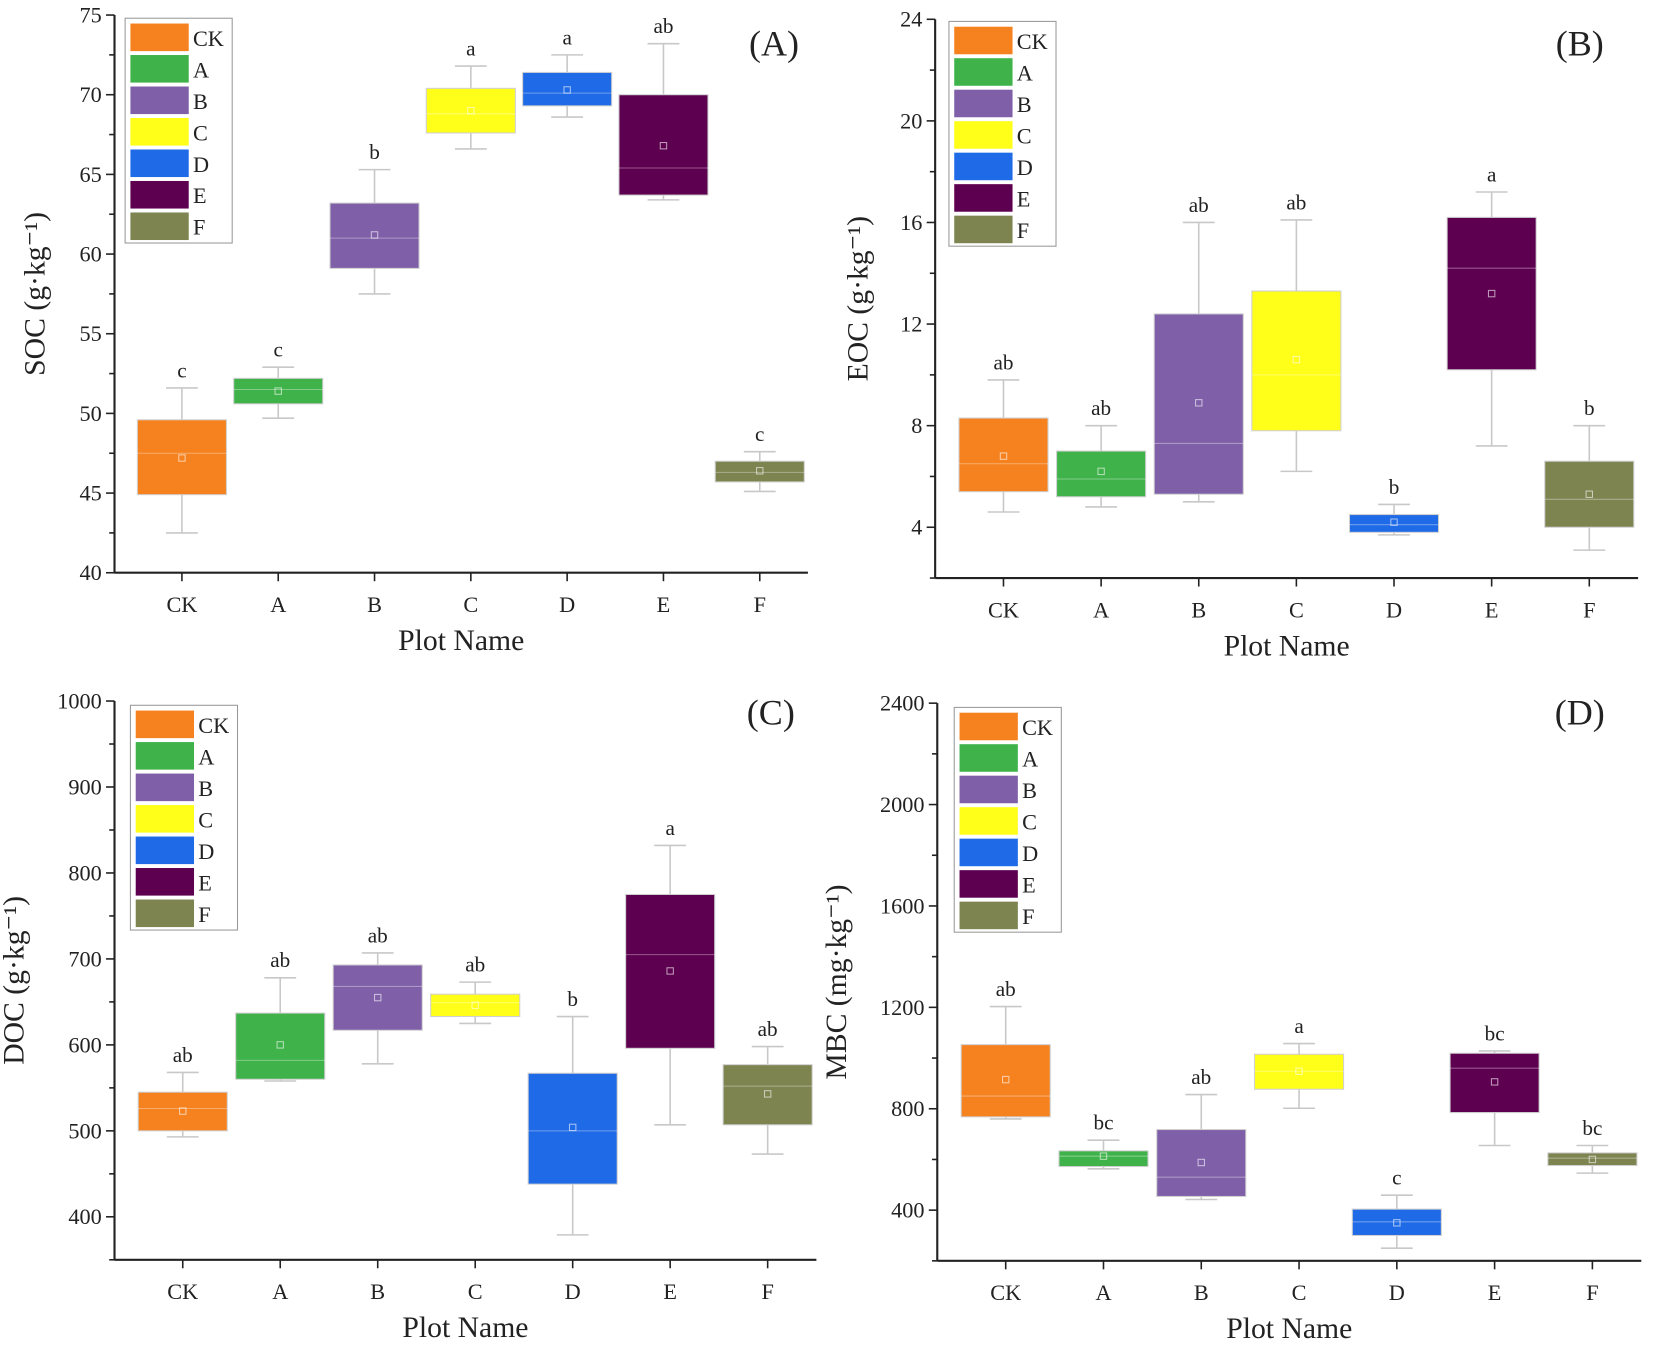  Describe the element at coordinates (1580, 43) in the screenshot. I see `panel-label: (B)` at that location.